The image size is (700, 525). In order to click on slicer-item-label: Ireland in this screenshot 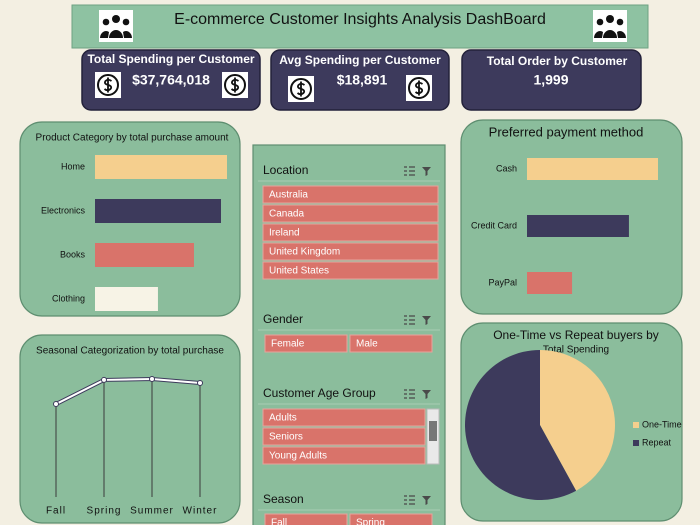, I will do `click(284, 233)`.